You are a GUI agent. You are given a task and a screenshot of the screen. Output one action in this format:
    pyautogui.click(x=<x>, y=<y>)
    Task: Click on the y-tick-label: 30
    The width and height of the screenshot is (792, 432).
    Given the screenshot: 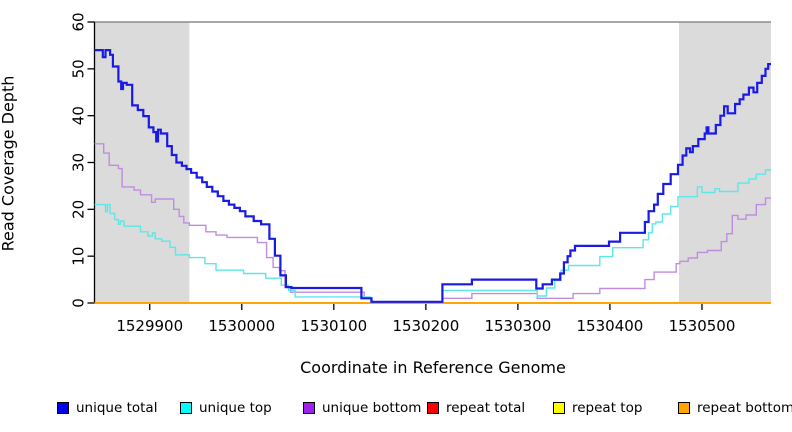 What is the action you would take?
    pyautogui.click(x=79, y=162)
    